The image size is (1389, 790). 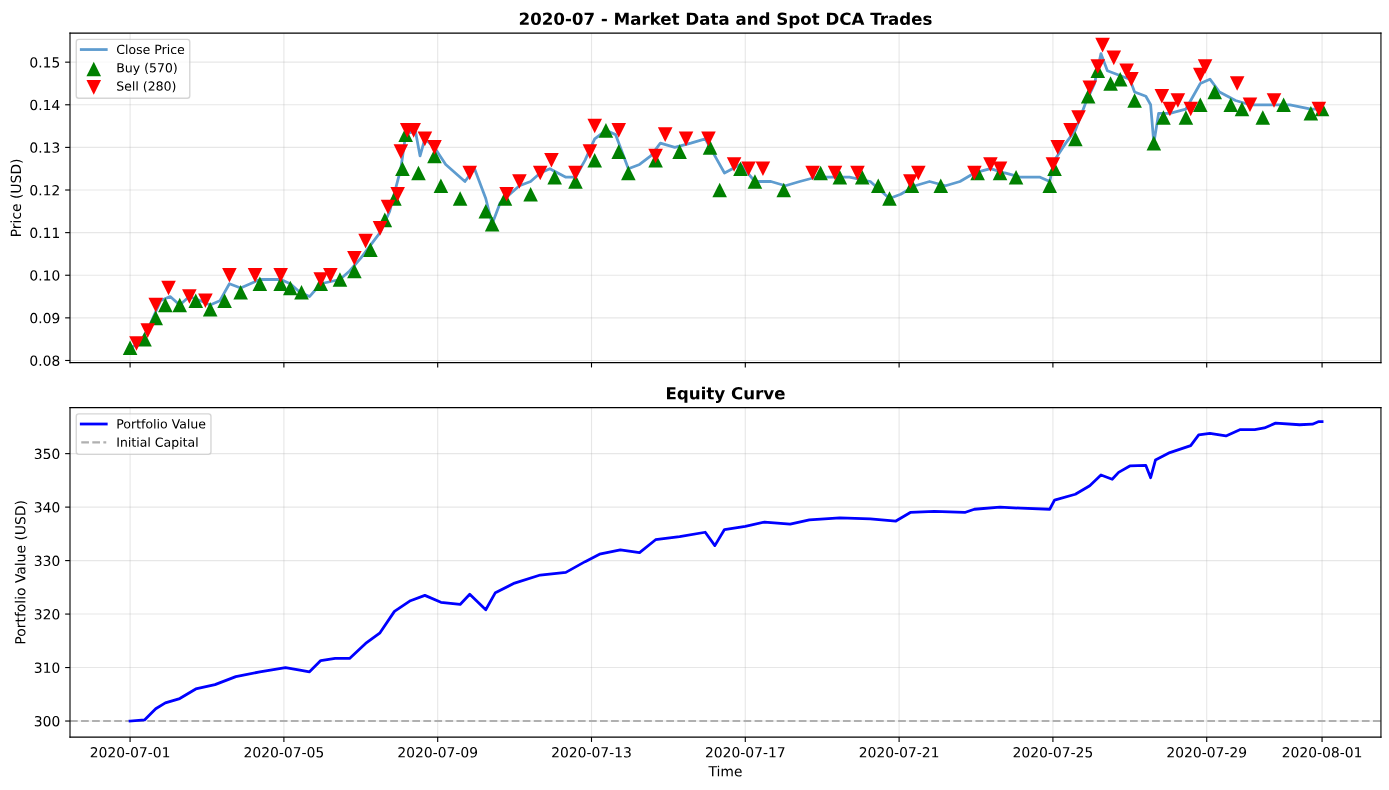 I want to click on y-tick-label: 0.11, so click(x=44, y=233).